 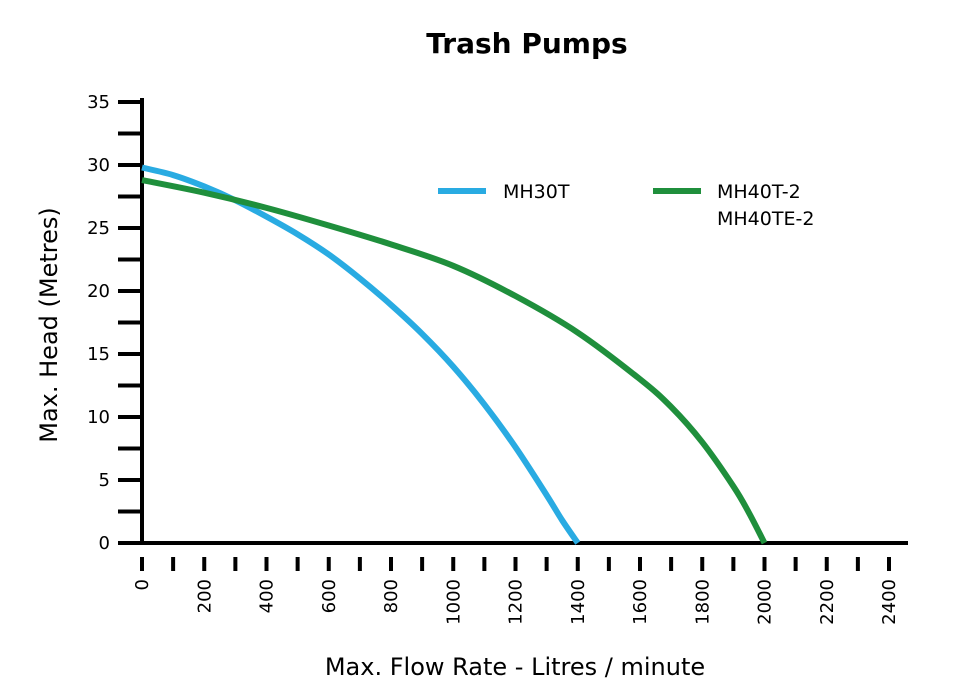 I want to click on y-tick-label: 0, so click(x=104, y=543).